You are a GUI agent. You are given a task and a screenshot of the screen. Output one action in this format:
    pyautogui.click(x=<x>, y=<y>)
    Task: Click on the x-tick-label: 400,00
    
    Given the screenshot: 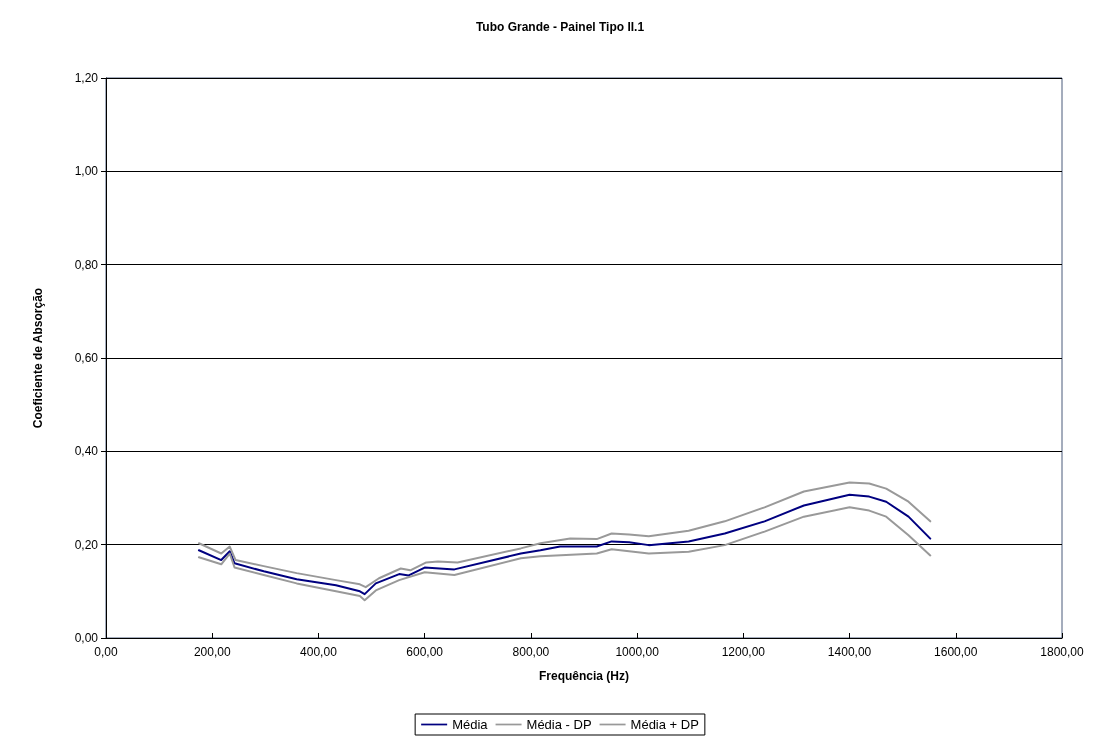 What is the action you would take?
    pyautogui.click(x=319, y=652)
    